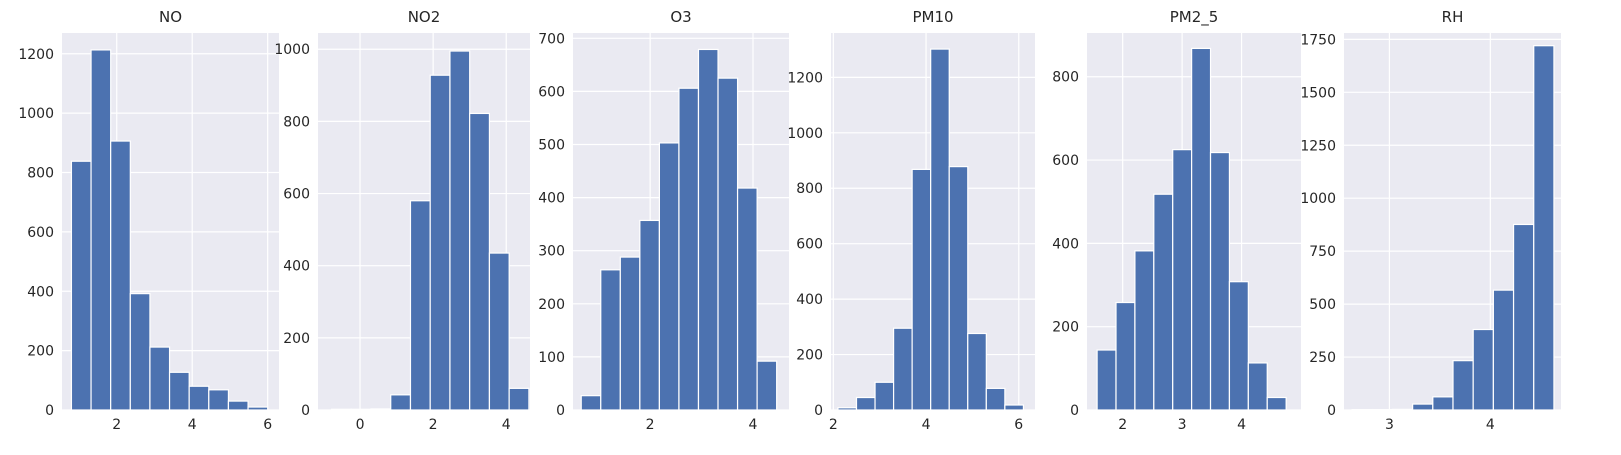 The height and width of the screenshot is (455, 1621). Describe the element at coordinates (1318, 146) in the screenshot. I see `y-tick-label: 1250` at that location.